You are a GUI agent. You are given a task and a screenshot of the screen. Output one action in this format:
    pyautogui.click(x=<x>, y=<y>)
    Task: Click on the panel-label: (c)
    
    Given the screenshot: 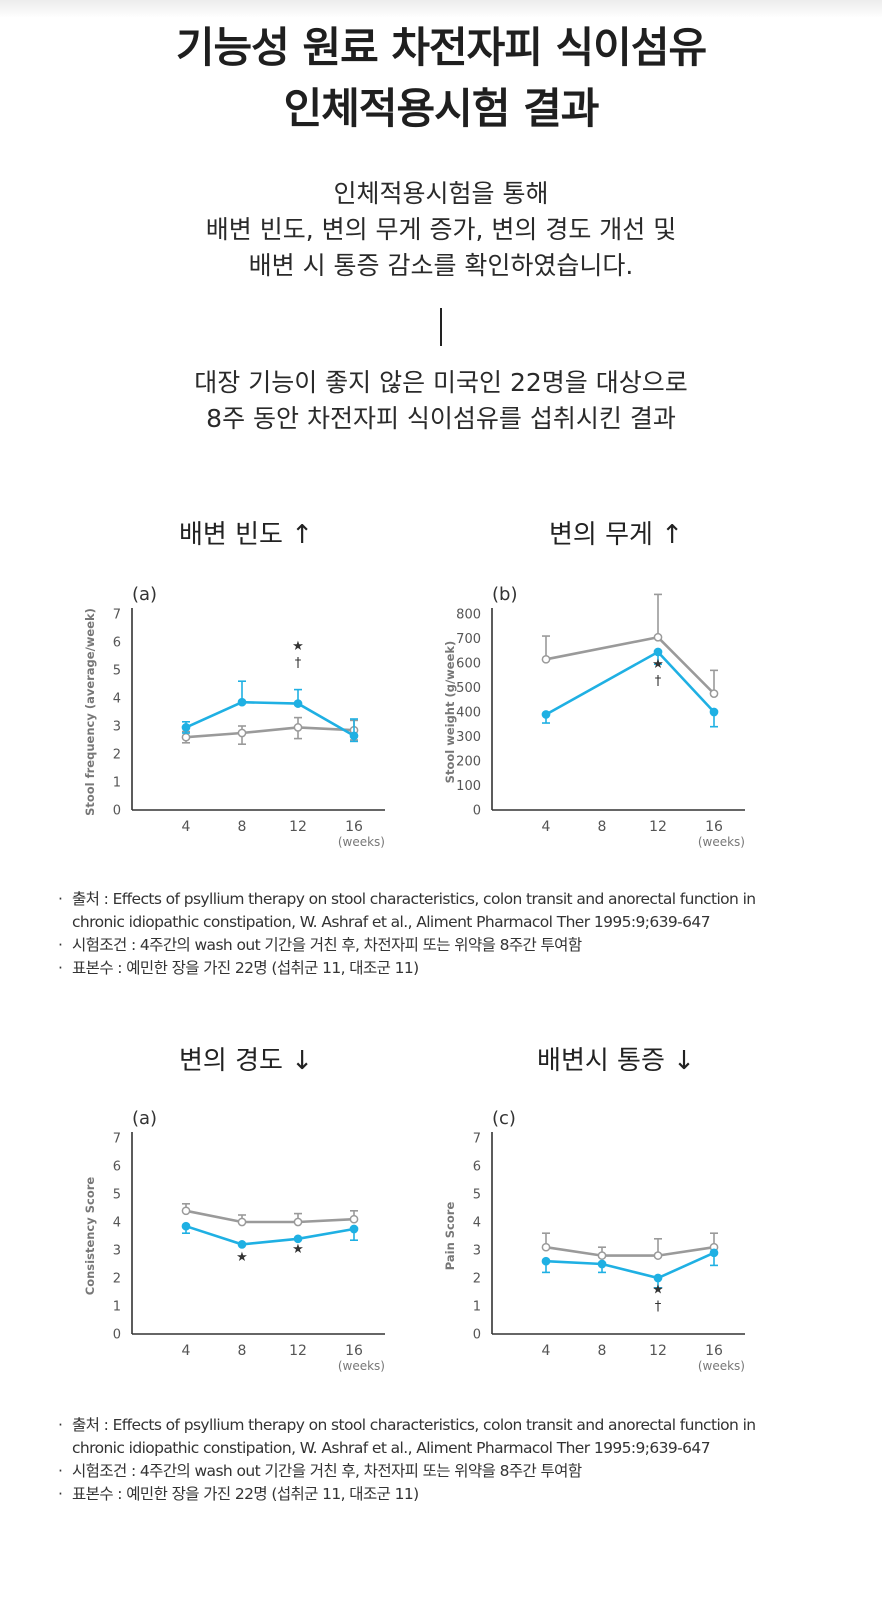 What is the action you would take?
    pyautogui.click(x=504, y=1118)
    